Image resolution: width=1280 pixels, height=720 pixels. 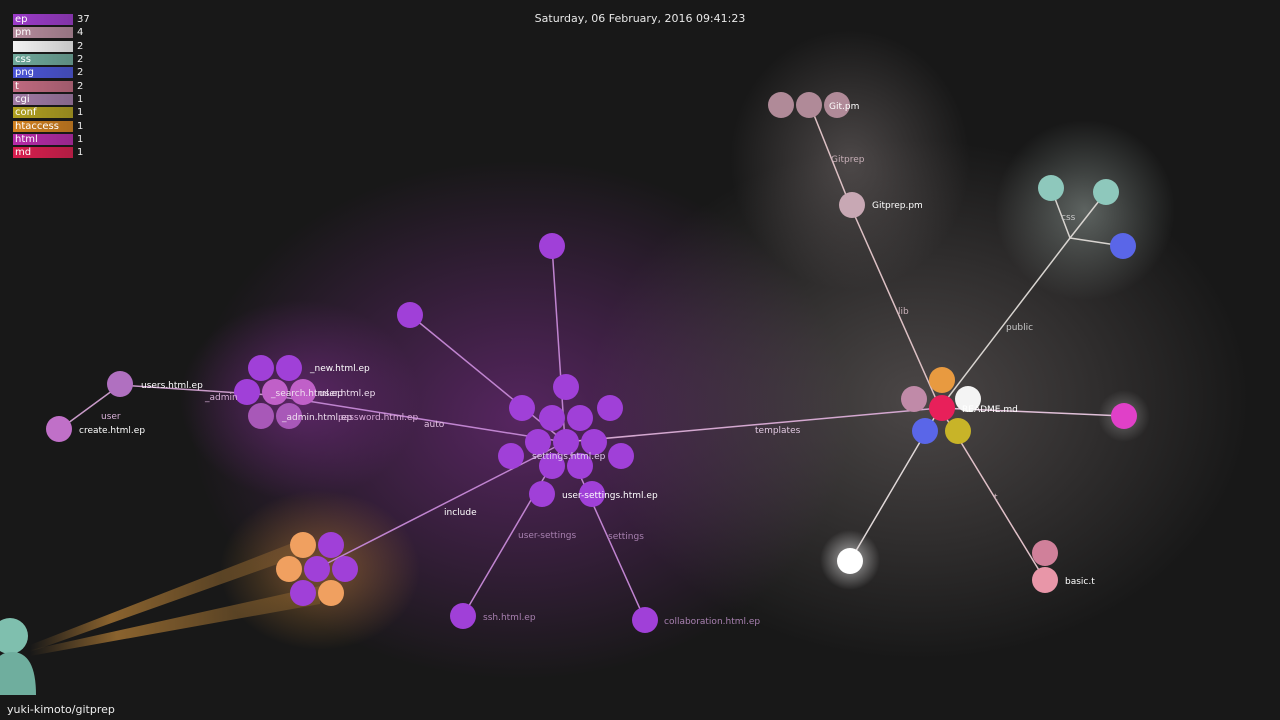 What do you see at coordinates (712, 622) in the screenshot?
I see `label-collaboration-html: collaboration.html.ep` at bounding box center [712, 622].